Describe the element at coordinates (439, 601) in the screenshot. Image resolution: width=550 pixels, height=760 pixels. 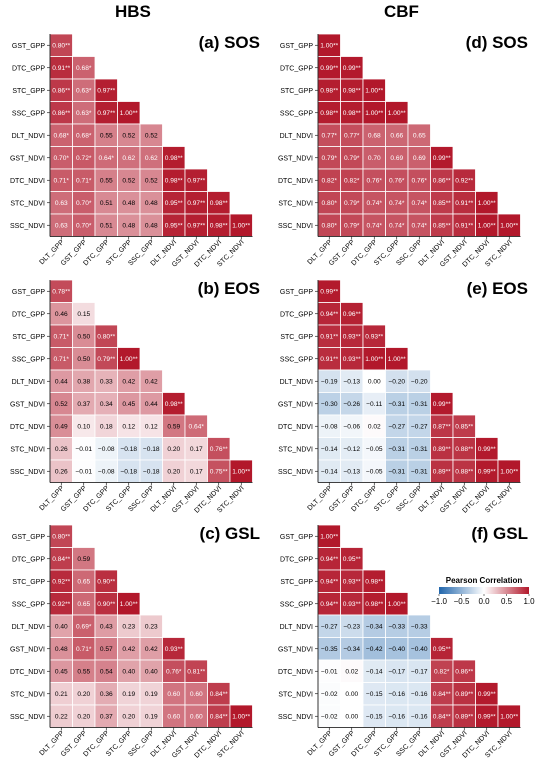
I see `legend-tick-label: −1.0` at that location.